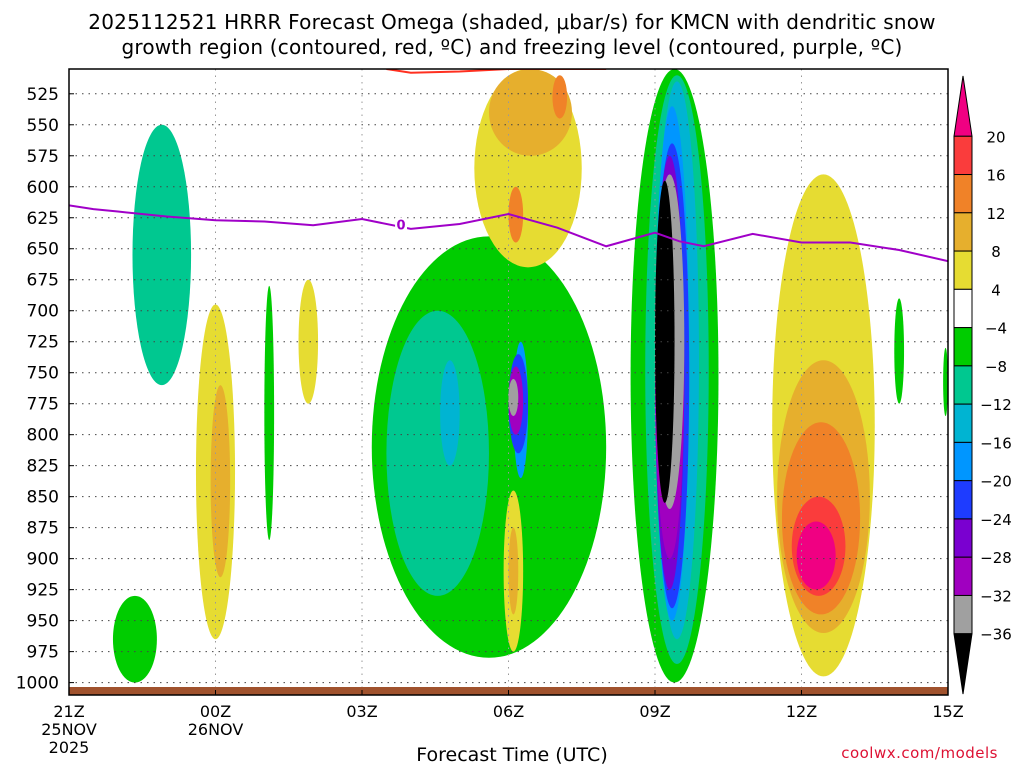  What do you see at coordinates (43, 250) in the screenshot?
I see `y-tick-label-650: 650` at bounding box center [43, 250].